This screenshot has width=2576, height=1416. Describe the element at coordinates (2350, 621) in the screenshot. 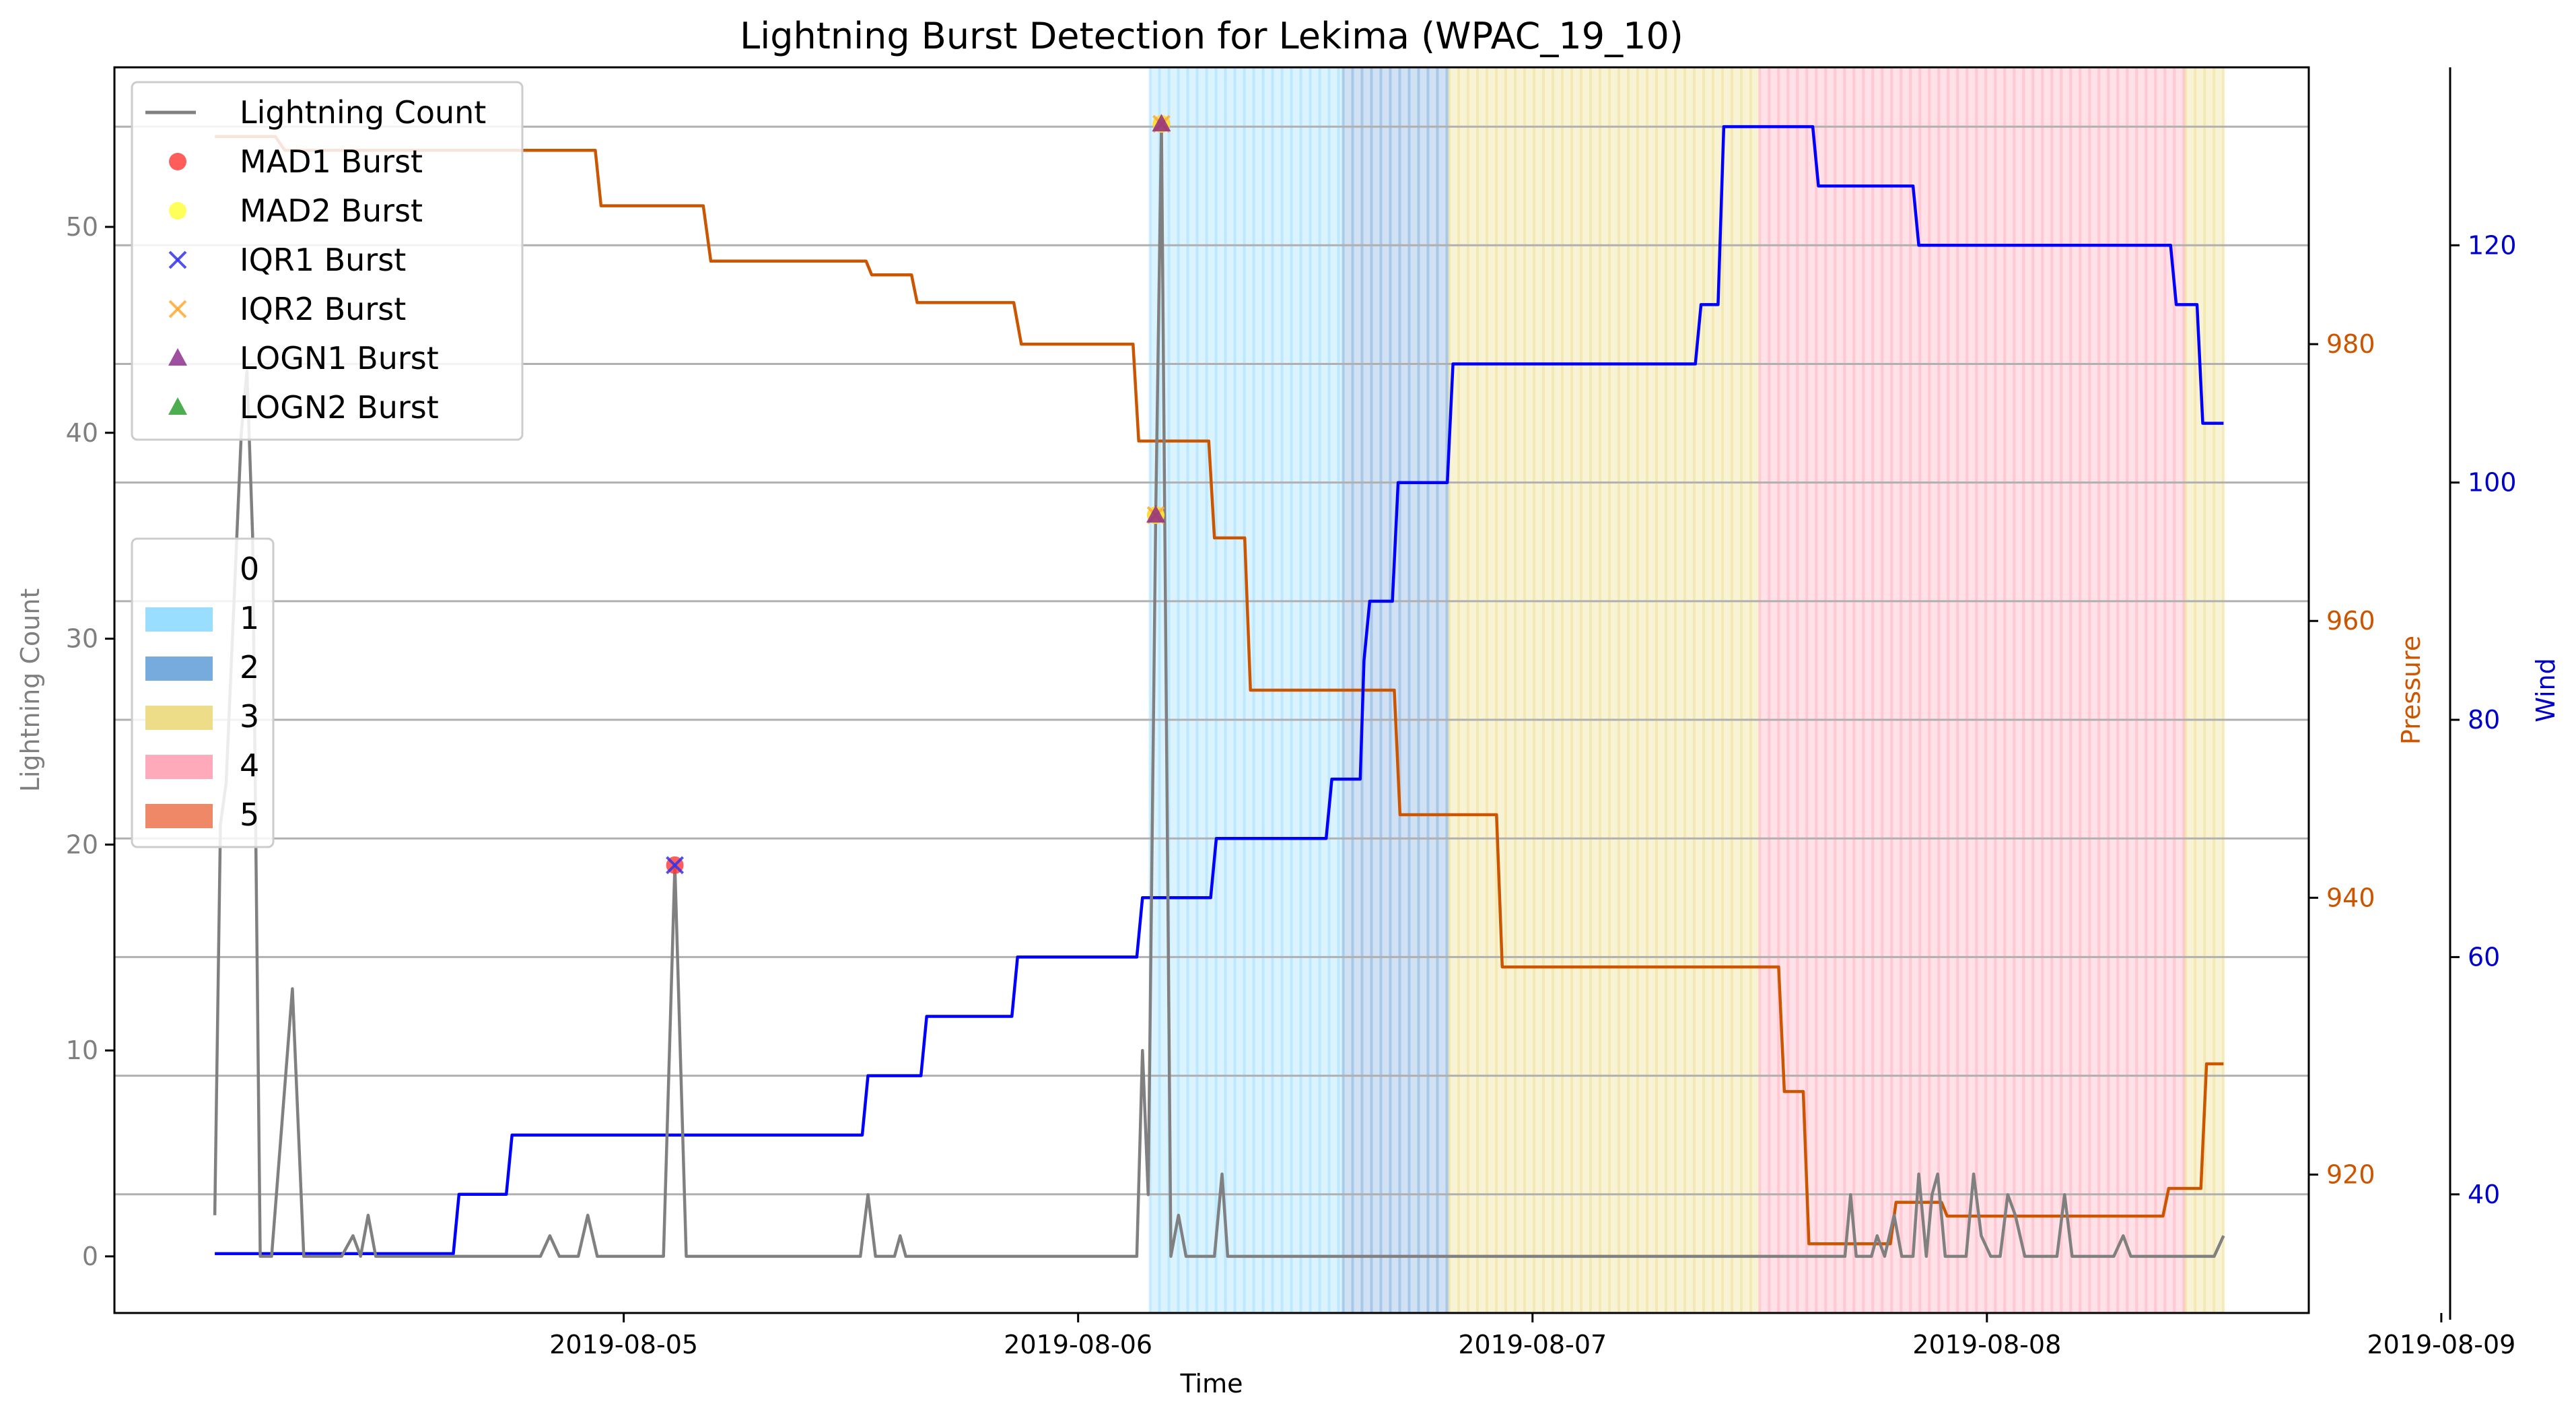

I see `pressure-tick-label: 960` at that location.